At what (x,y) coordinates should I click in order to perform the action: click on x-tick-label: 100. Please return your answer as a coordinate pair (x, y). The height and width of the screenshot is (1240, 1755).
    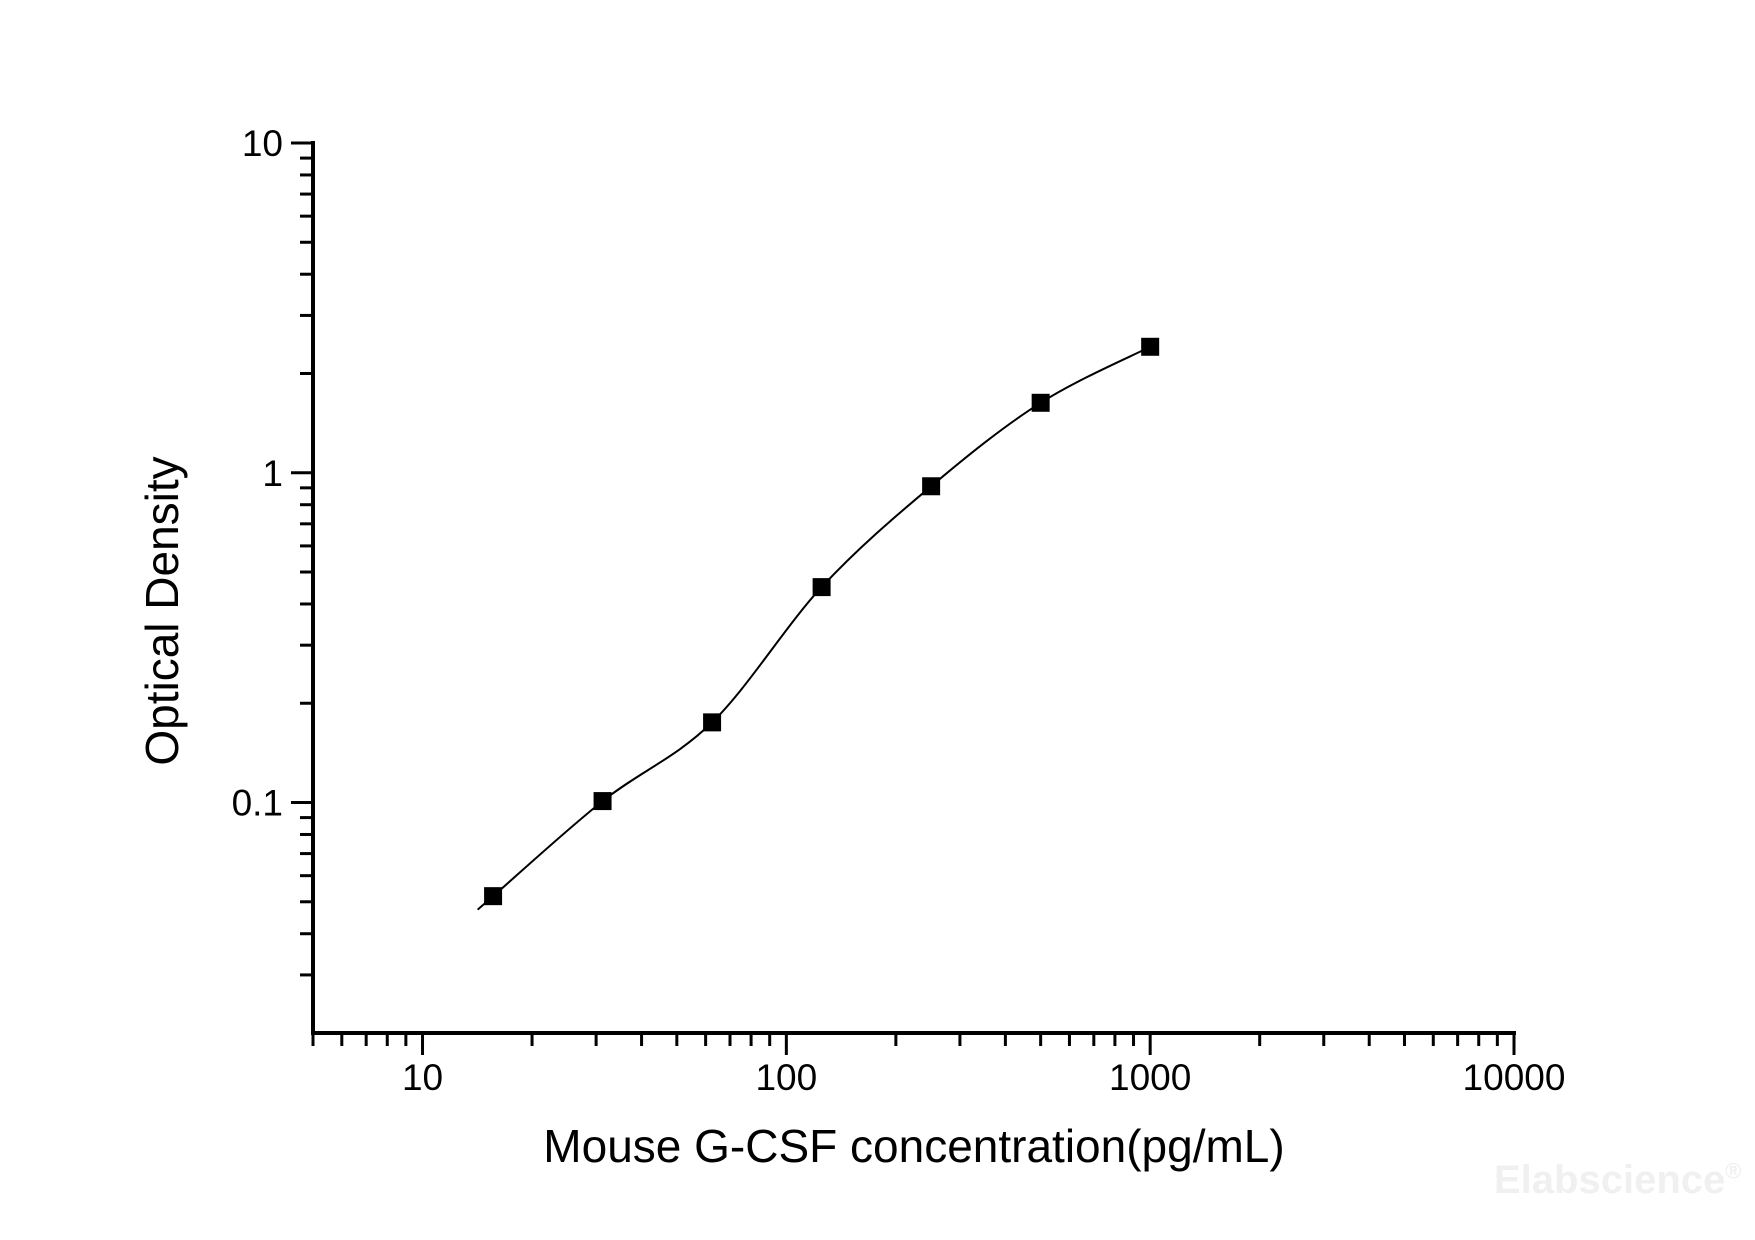
    Looking at the image, I should click on (786, 1077).